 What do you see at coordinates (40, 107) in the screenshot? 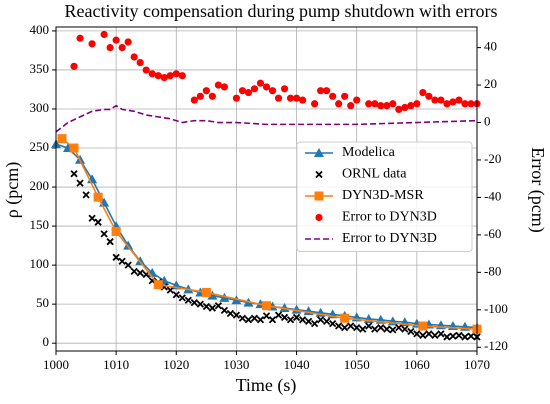
I see `y-tick-label: 300` at bounding box center [40, 107].